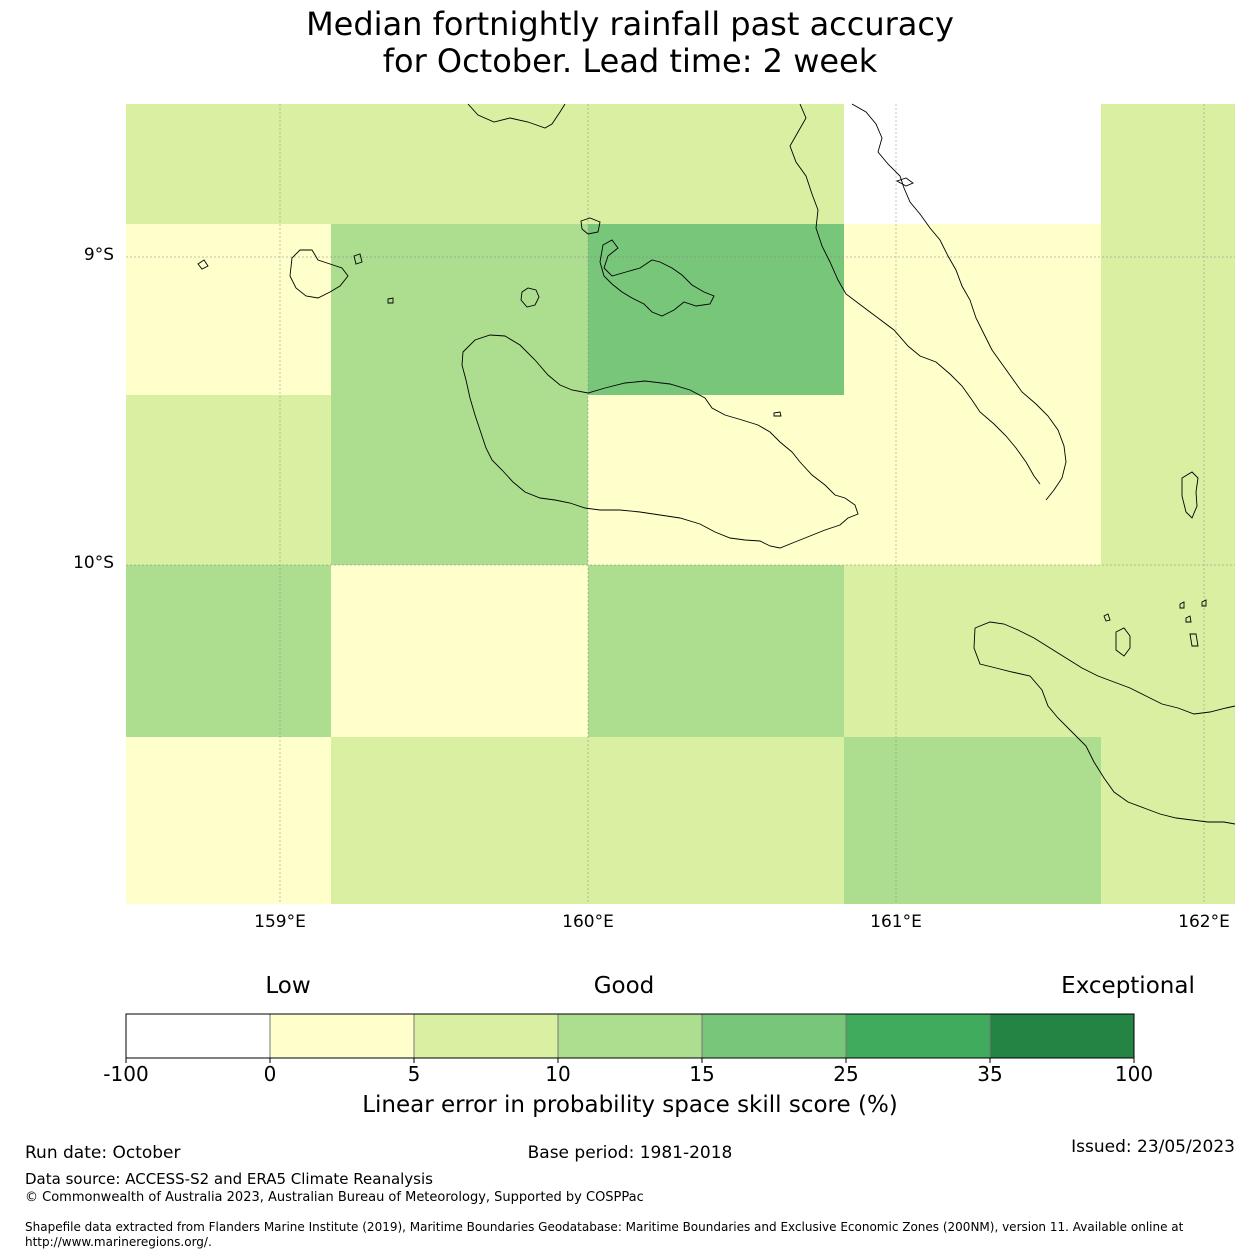  What do you see at coordinates (1168, 820) in the screenshot?
I see `grid-cell-r5c5` at bounding box center [1168, 820].